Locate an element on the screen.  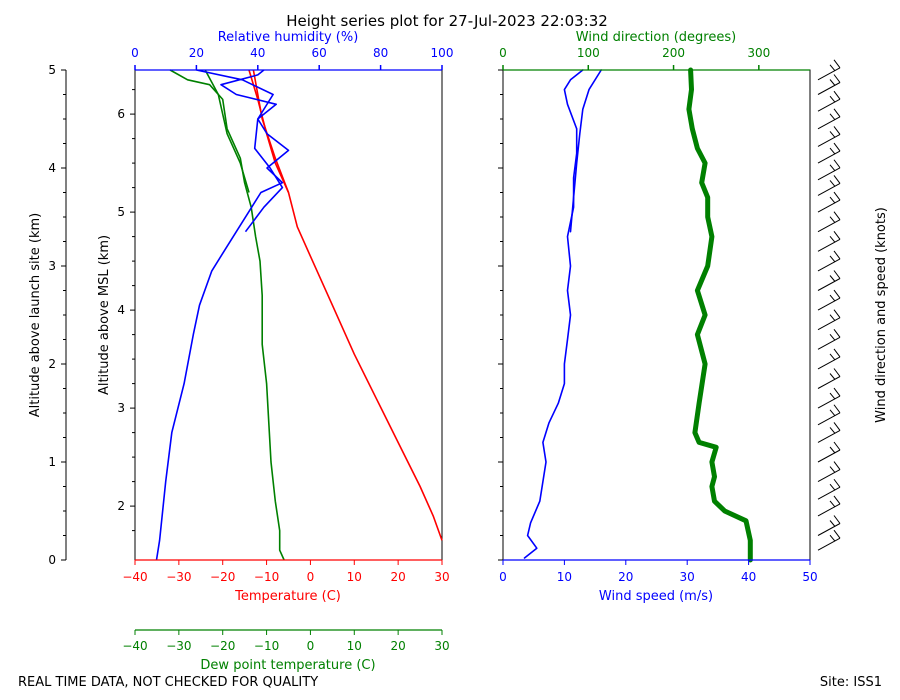
series-dew-point-descent is located at coordinates (227, 131).